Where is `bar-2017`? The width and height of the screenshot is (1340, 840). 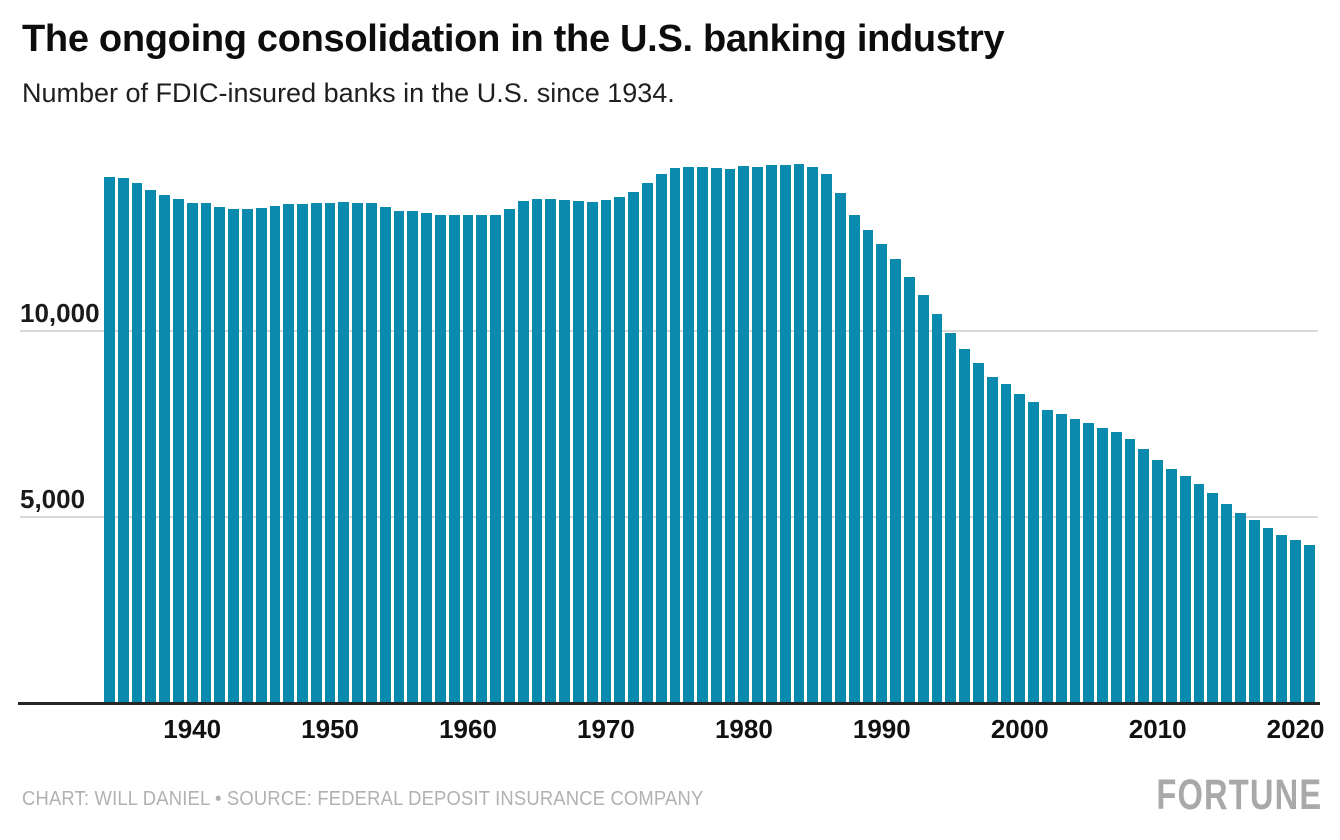
bar-2017 is located at coordinates (1254, 611).